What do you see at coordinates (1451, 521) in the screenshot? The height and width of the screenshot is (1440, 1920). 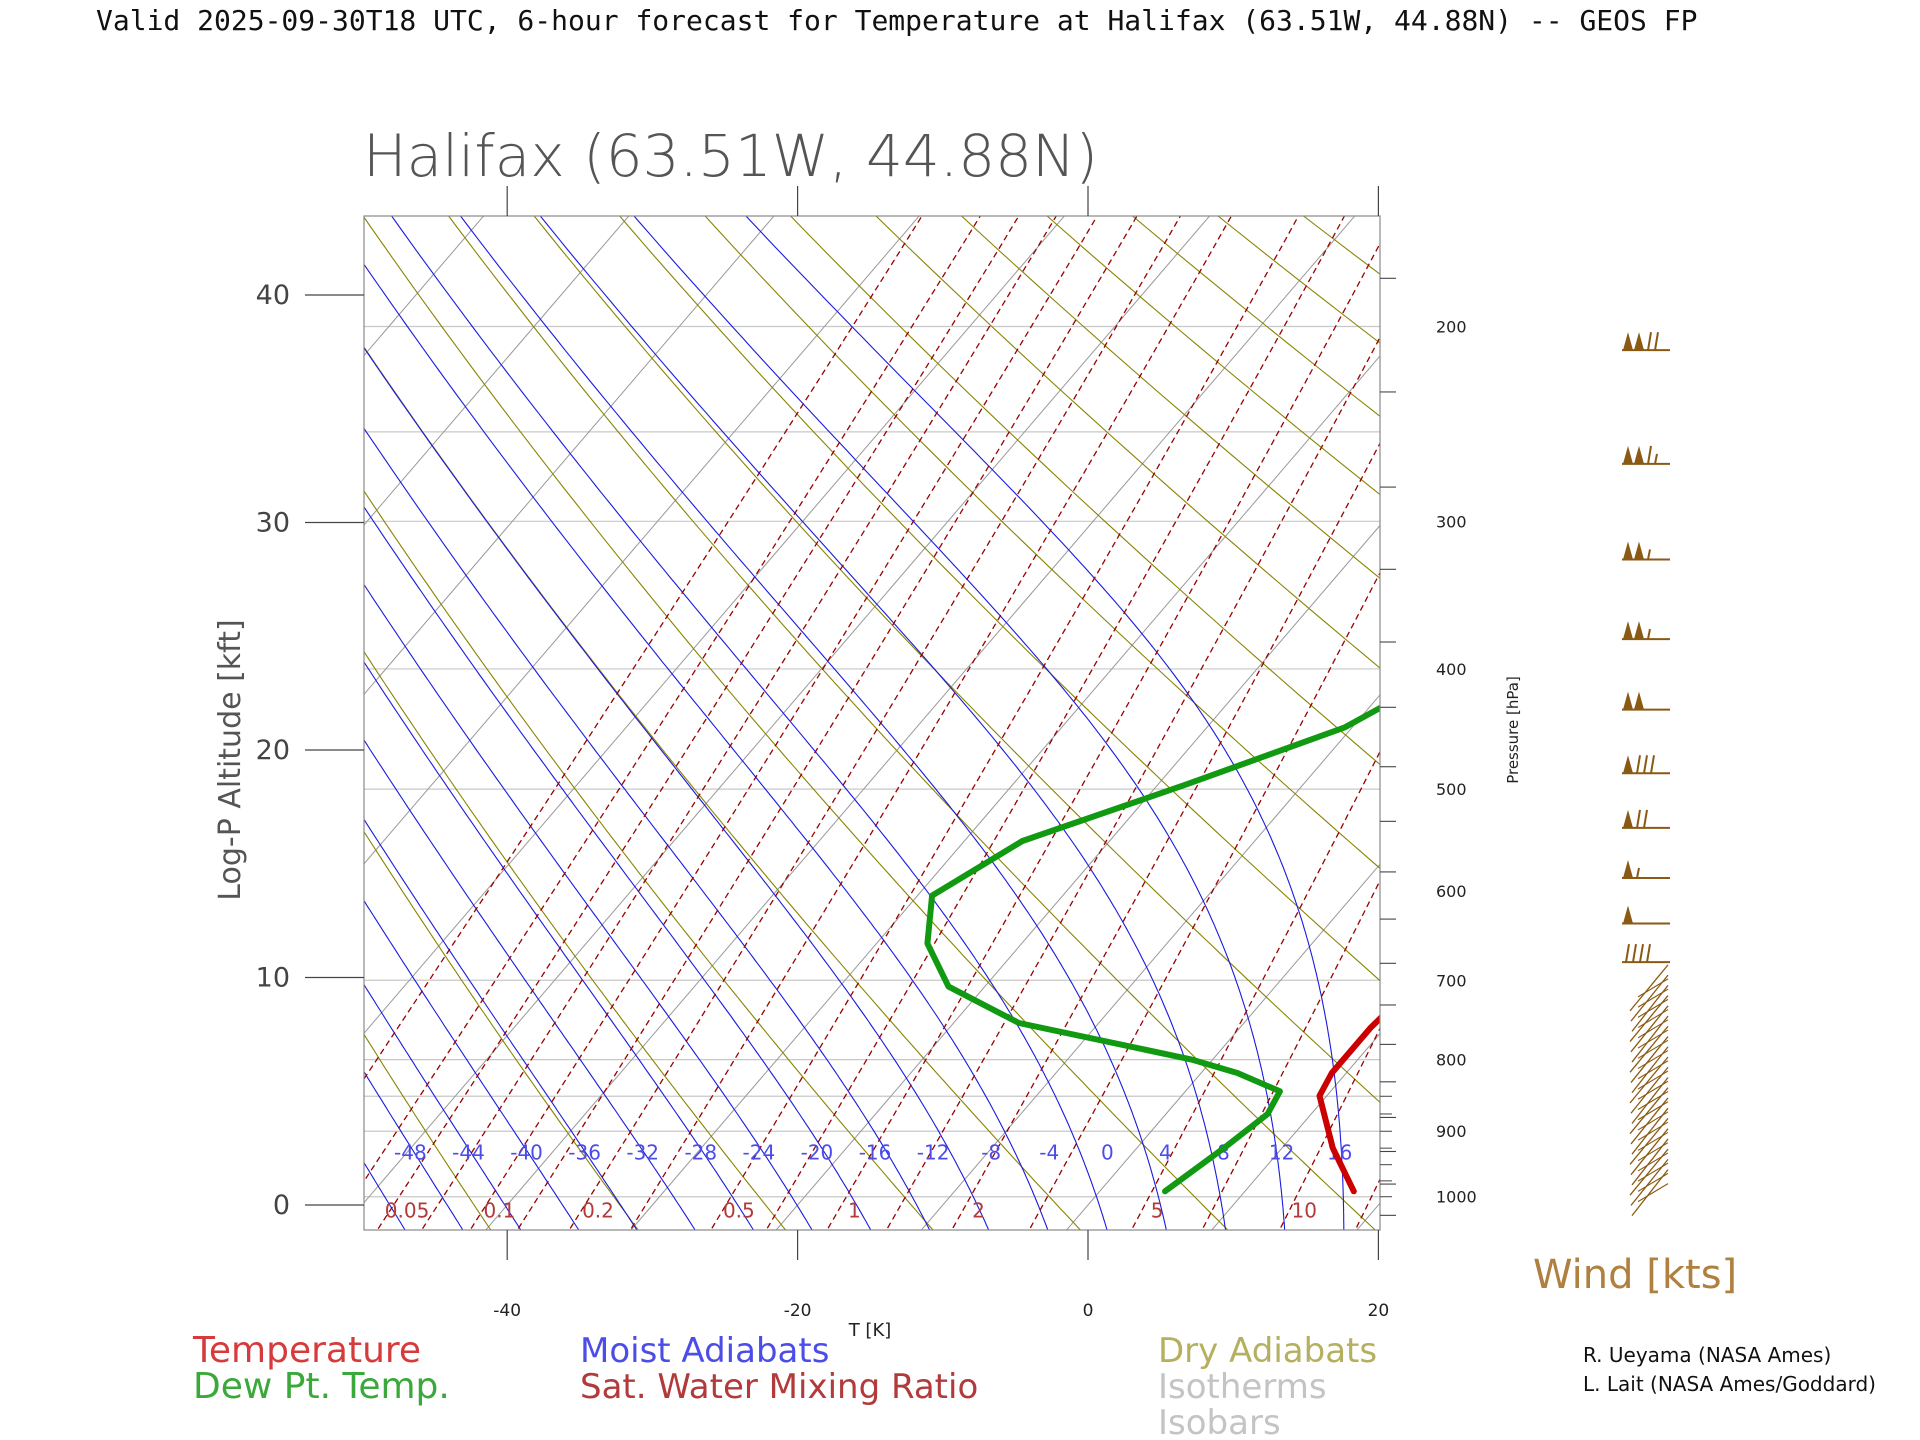 I see `pressure-label: 300` at bounding box center [1451, 521].